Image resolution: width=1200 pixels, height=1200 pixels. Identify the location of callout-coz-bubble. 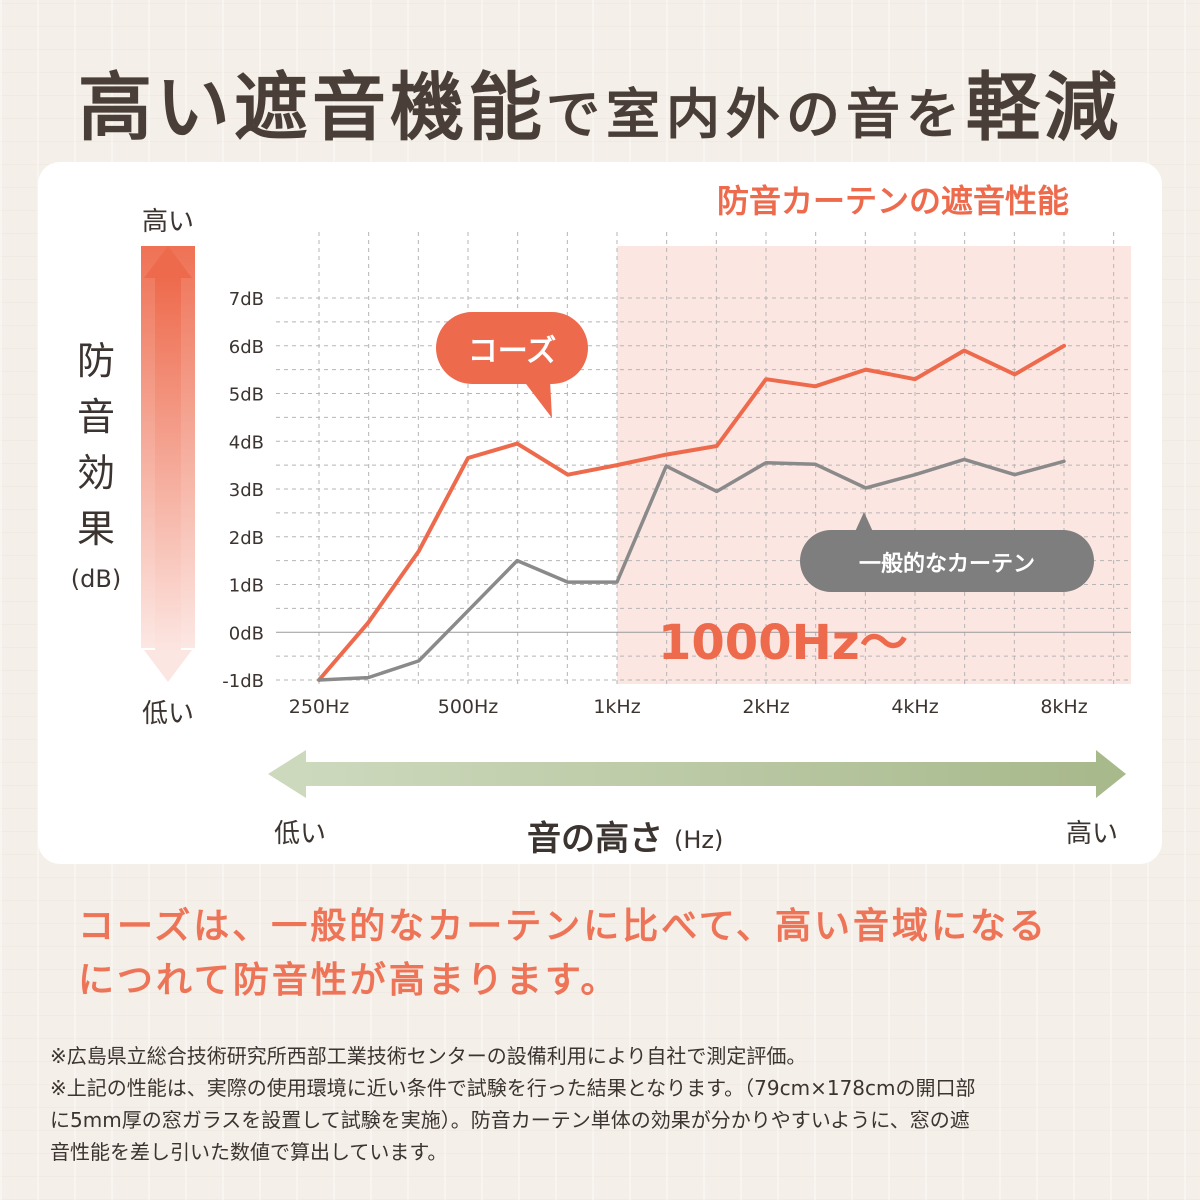
(512, 348).